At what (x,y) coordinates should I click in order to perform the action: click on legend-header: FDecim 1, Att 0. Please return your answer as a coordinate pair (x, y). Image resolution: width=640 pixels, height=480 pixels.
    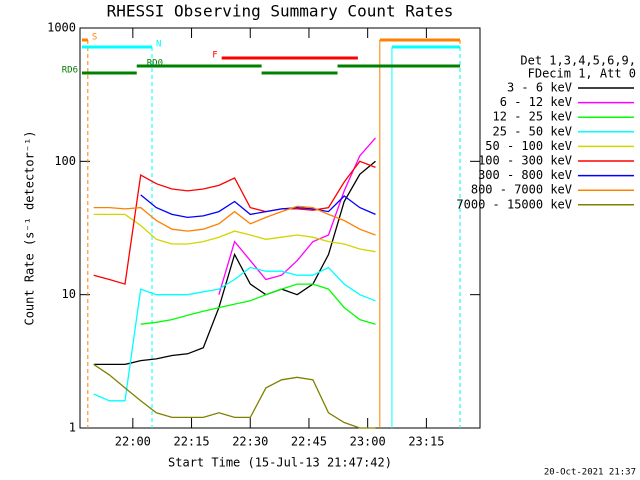
    Looking at the image, I should click on (582, 74).